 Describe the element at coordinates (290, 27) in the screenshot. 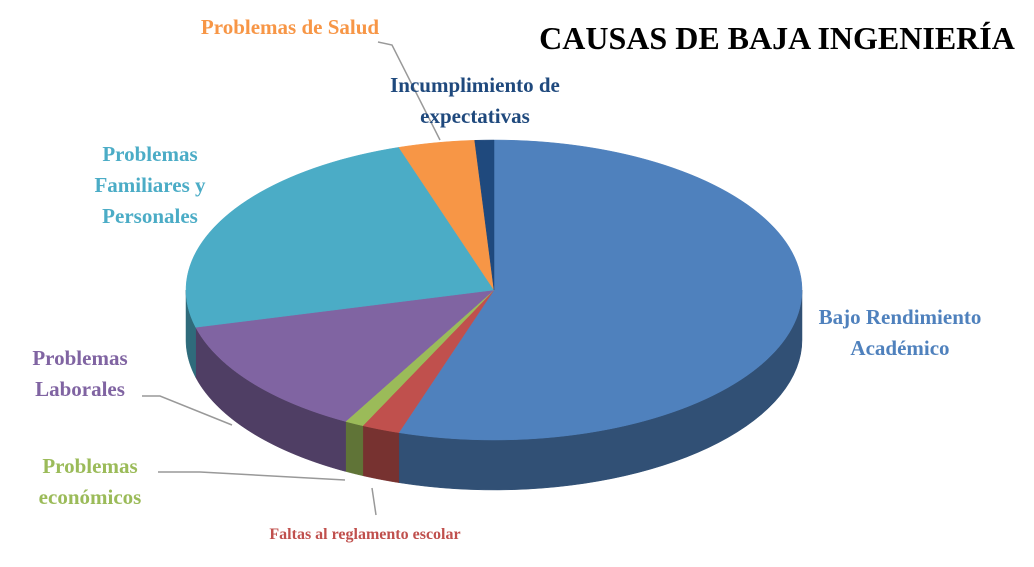

I see `slice-label: Problemas de Salud` at that location.